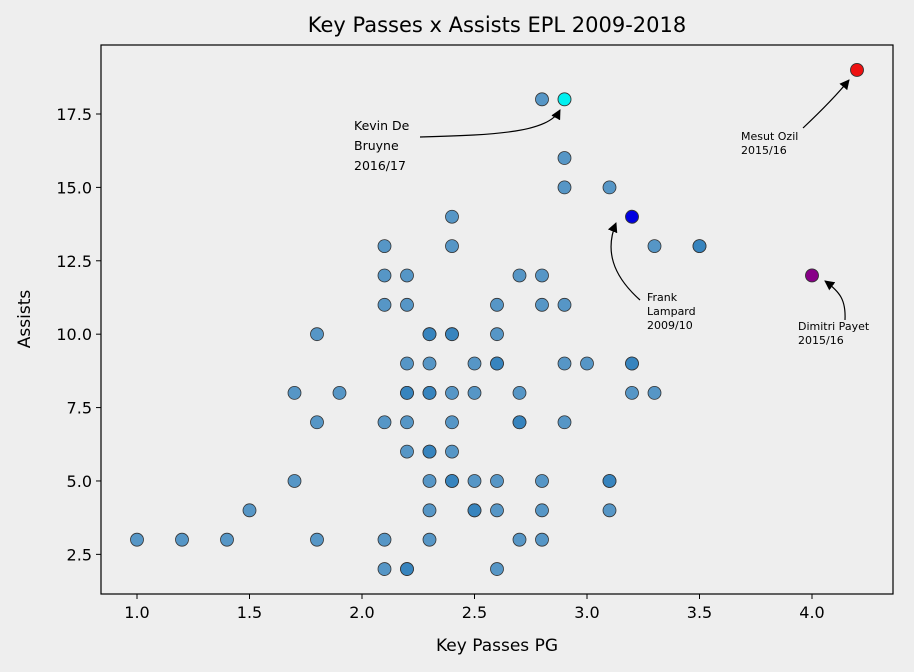 The height and width of the screenshot is (672, 914). I want to click on x-tick-label: 1.5, so click(249, 612).